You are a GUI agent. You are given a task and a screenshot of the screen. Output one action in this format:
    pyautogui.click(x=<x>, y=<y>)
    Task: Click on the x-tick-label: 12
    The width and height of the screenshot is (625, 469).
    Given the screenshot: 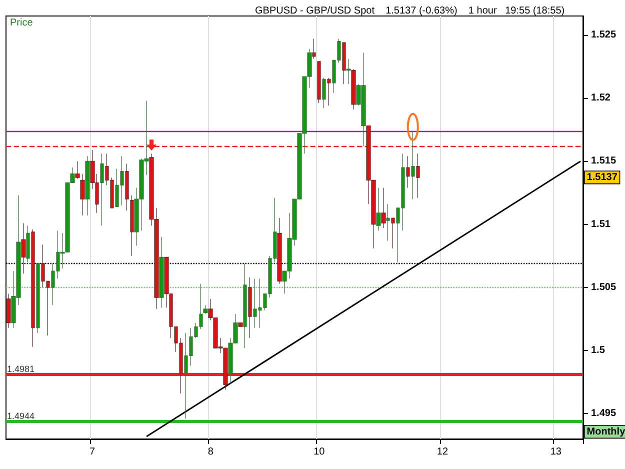 What is the action you would take?
    pyautogui.click(x=442, y=452)
    